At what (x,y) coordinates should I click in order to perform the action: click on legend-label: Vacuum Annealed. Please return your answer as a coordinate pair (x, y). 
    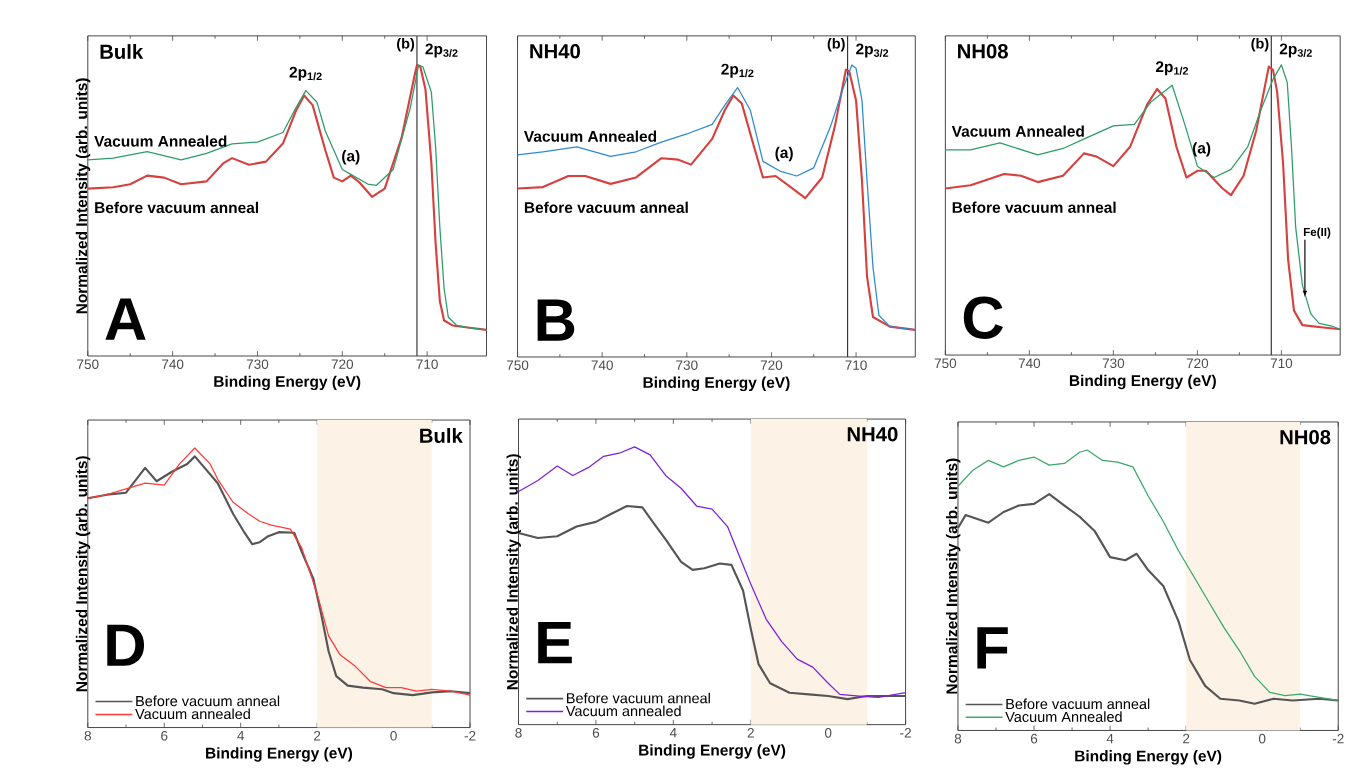
    Looking at the image, I should click on (1063, 717).